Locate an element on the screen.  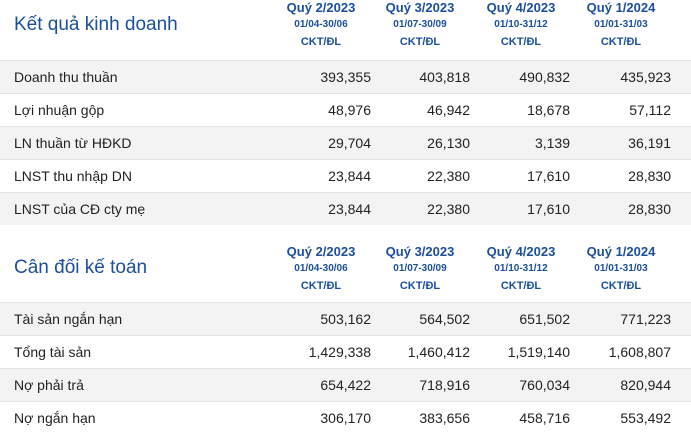
income-col-2-audit: CKT/ĐL is located at coordinates (420, 42).